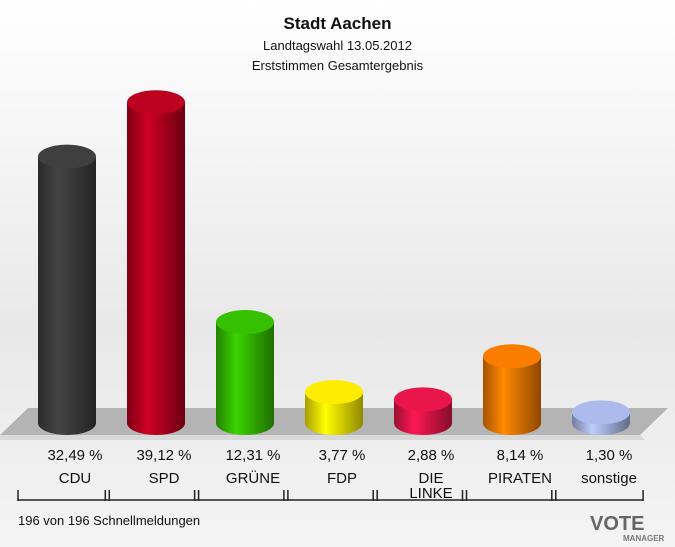 This screenshot has height=547, width=675. I want to click on value-label: 39,12 %, so click(164, 455).